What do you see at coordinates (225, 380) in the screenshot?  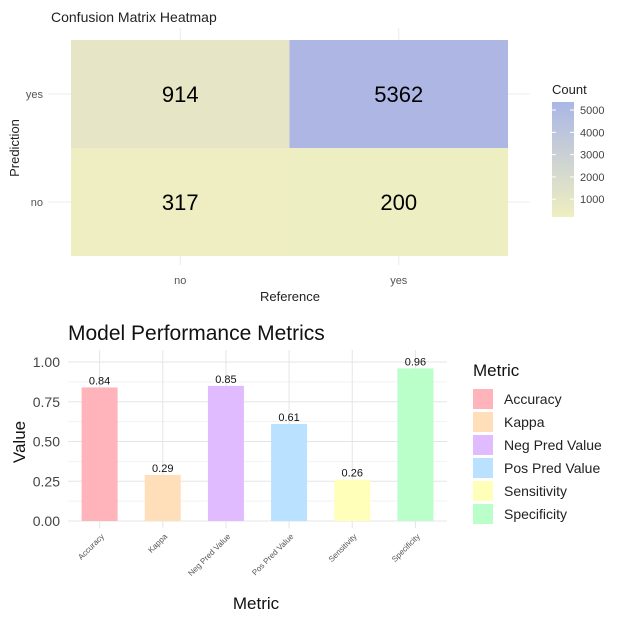 I see `bar-data-label: 0.85` at bounding box center [225, 380].